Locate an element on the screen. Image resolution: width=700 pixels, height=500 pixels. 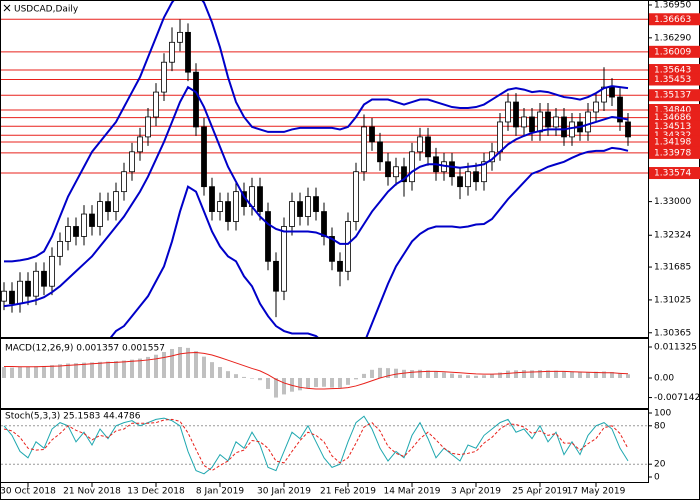
y-tick-label: 0.011325 is located at coordinates (675, 348).